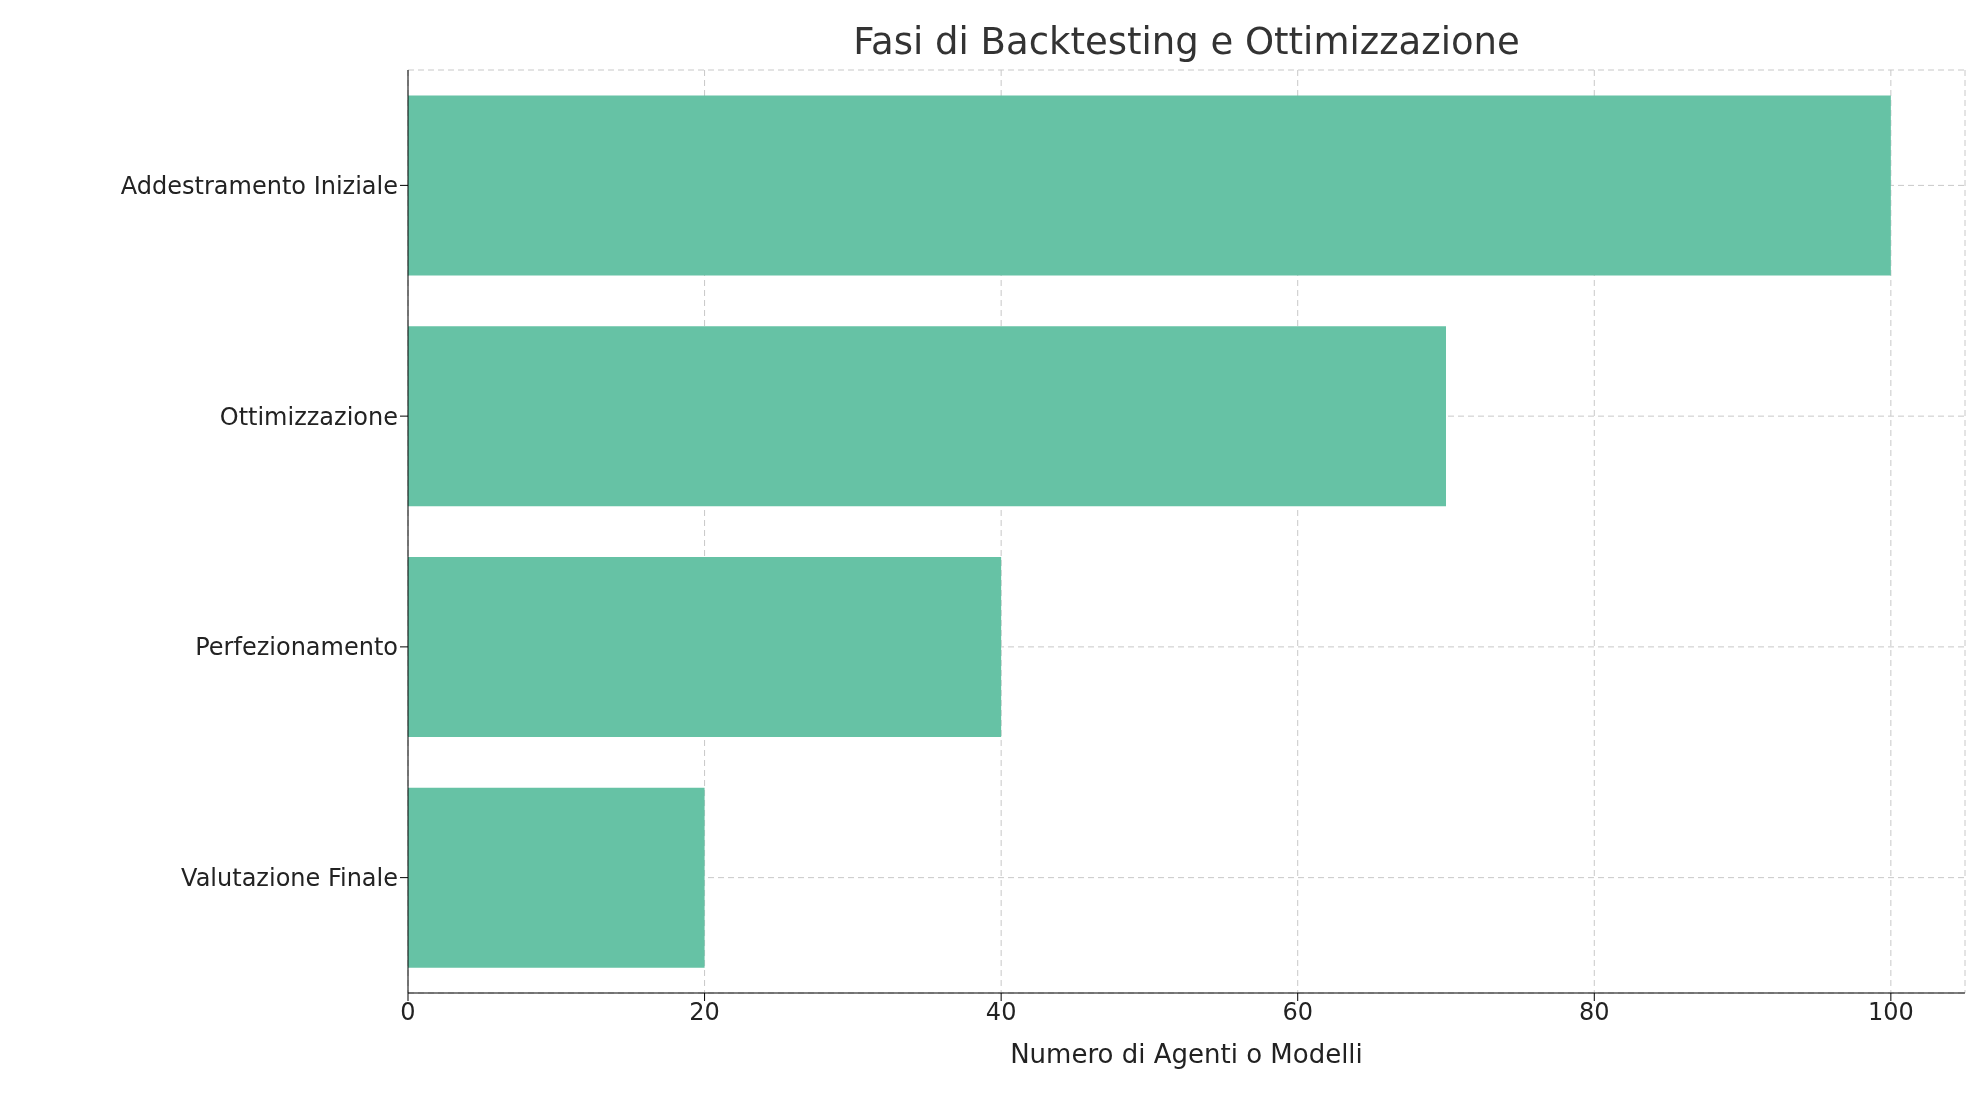 This screenshot has height=1101, width=1984. What do you see at coordinates (296, 647) in the screenshot?
I see `y-tick-label: Perfezionamento` at bounding box center [296, 647].